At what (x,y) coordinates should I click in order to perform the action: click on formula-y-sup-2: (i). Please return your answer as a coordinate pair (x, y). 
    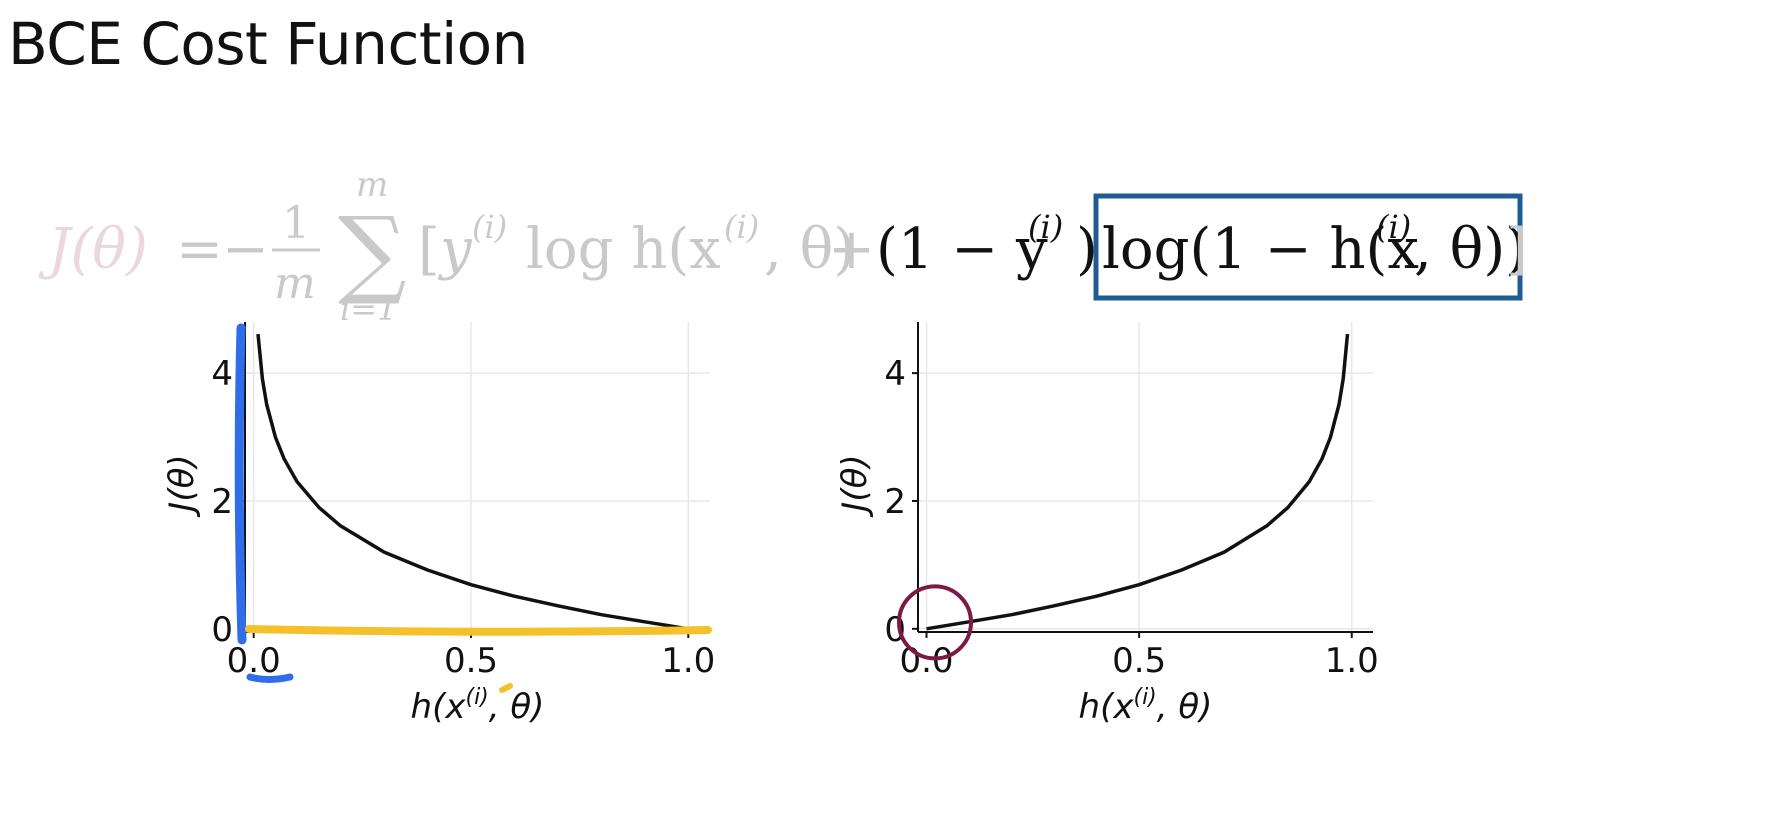
    Looking at the image, I should click on (1045, 227).